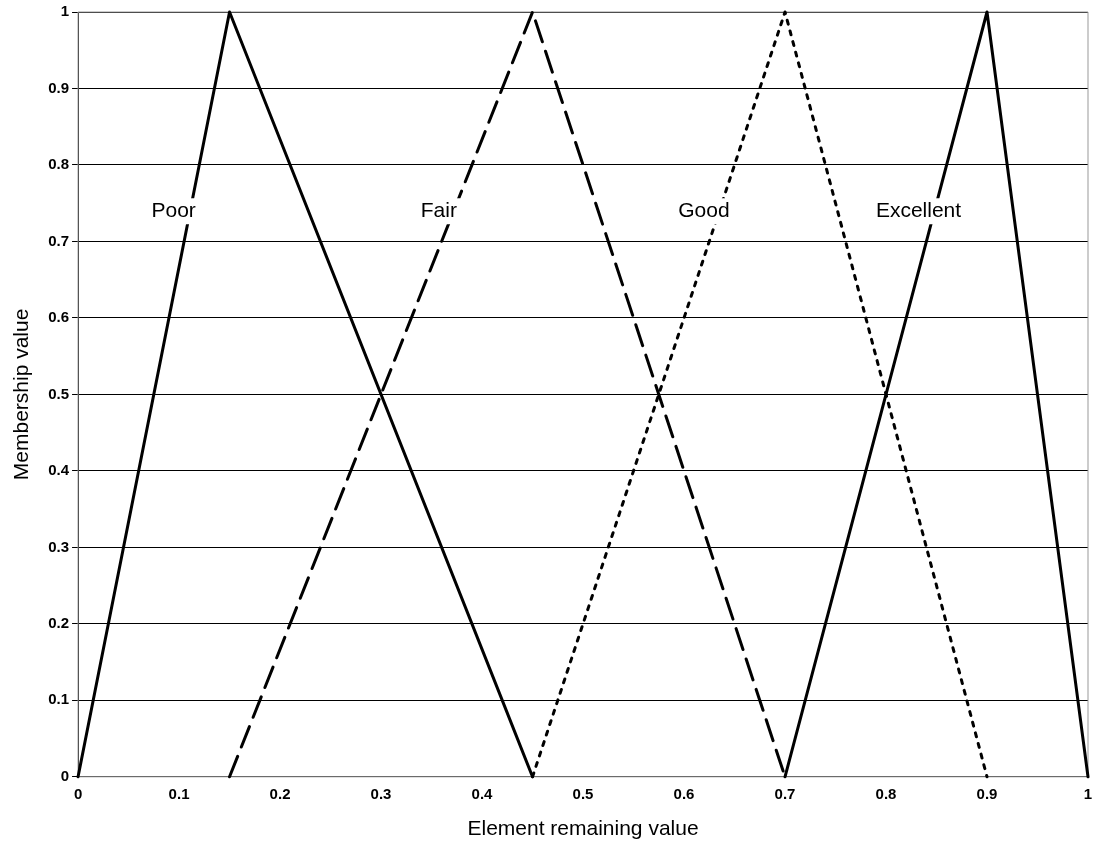  Describe the element at coordinates (59, 87) in the screenshot. I see `y-tick-label: 0.9` at that location.